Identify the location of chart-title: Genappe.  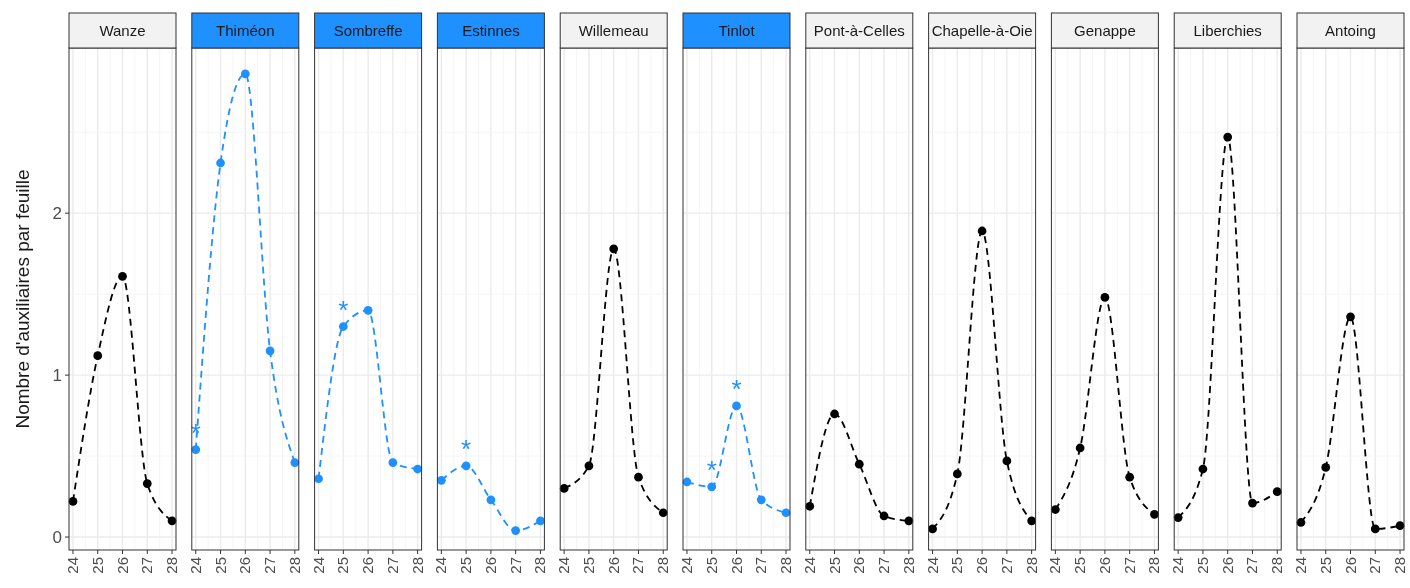
(1105, 30).